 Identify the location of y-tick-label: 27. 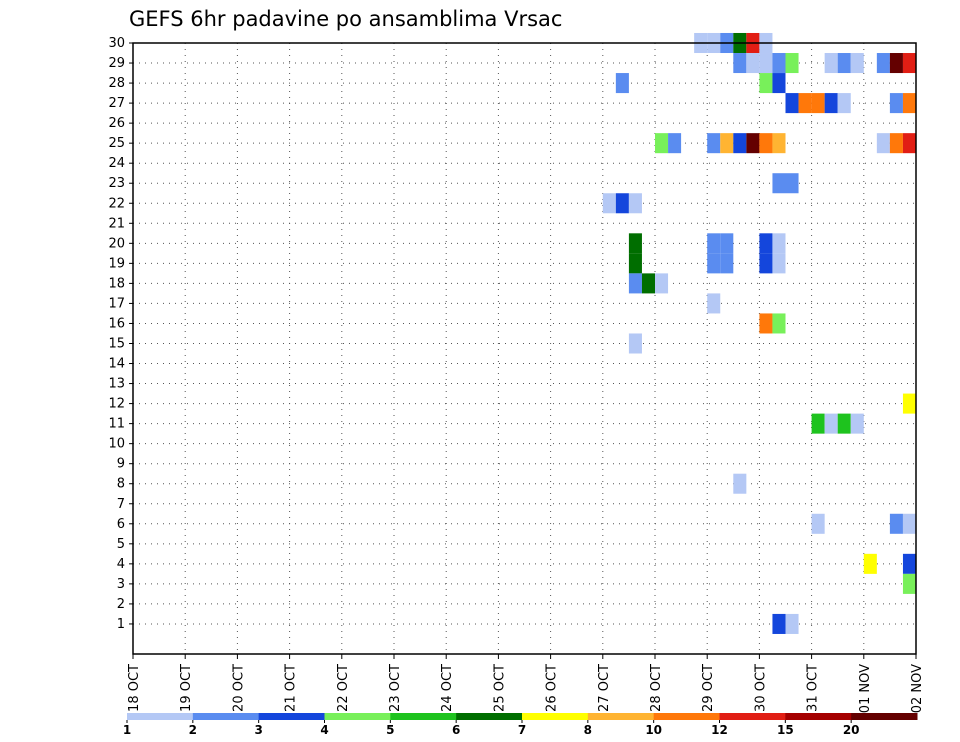
(116, 103).